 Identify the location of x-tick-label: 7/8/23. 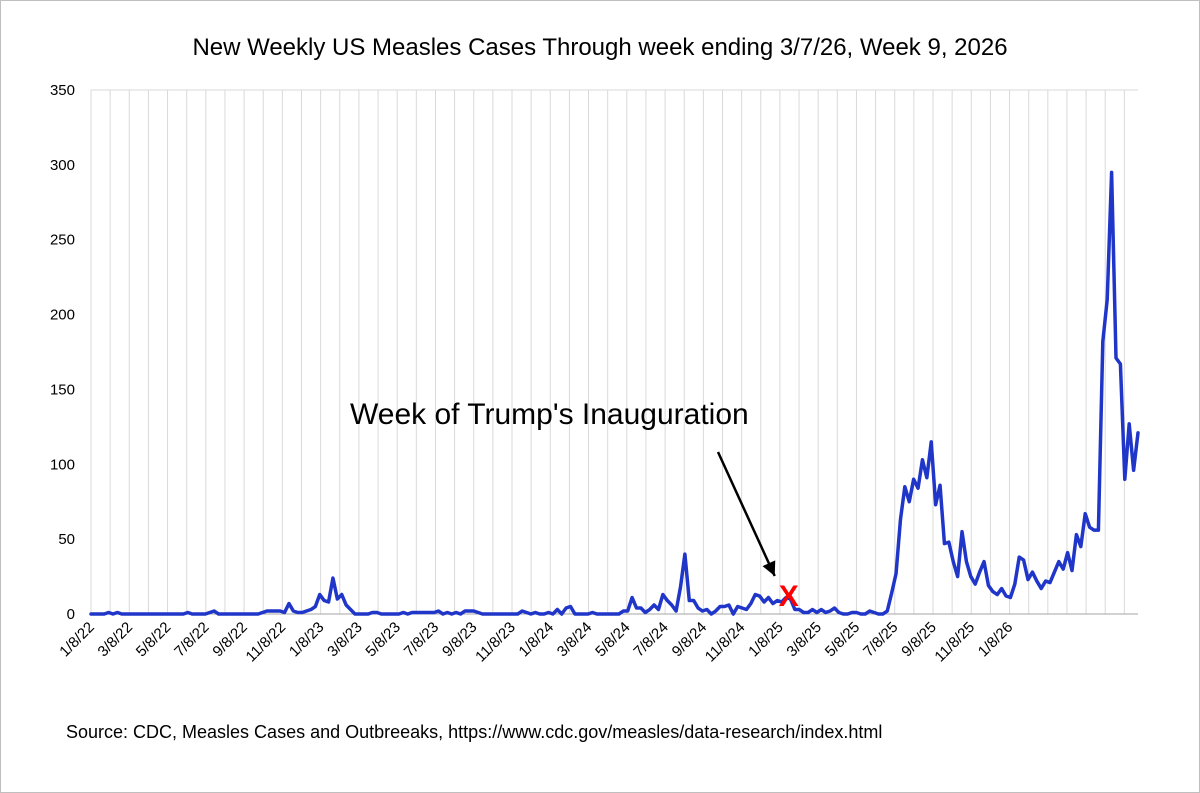
(422, 640).